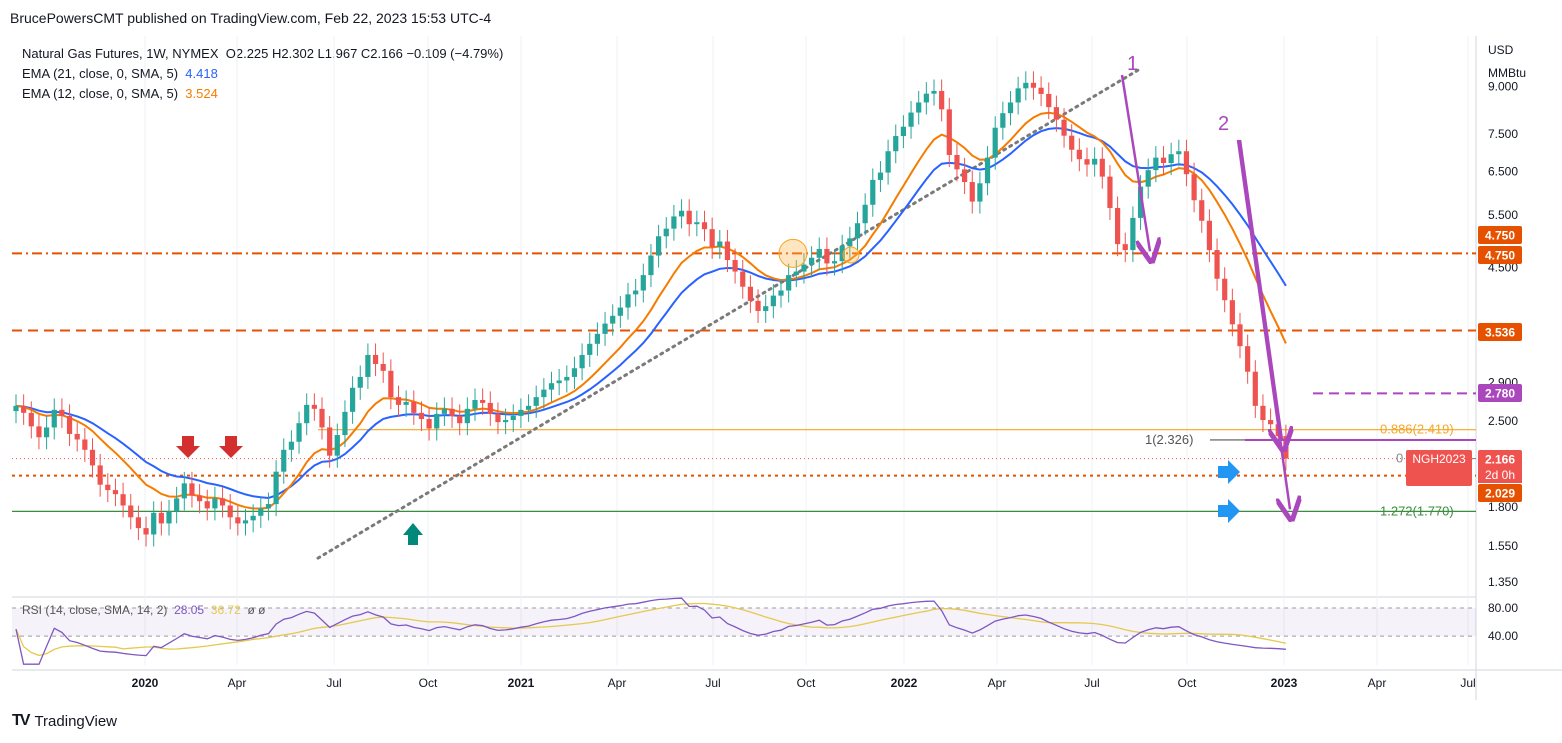 This screenshot has width=1562, height=743. I want to click on price-unit-label: MMBtu, so click(1507, 73).